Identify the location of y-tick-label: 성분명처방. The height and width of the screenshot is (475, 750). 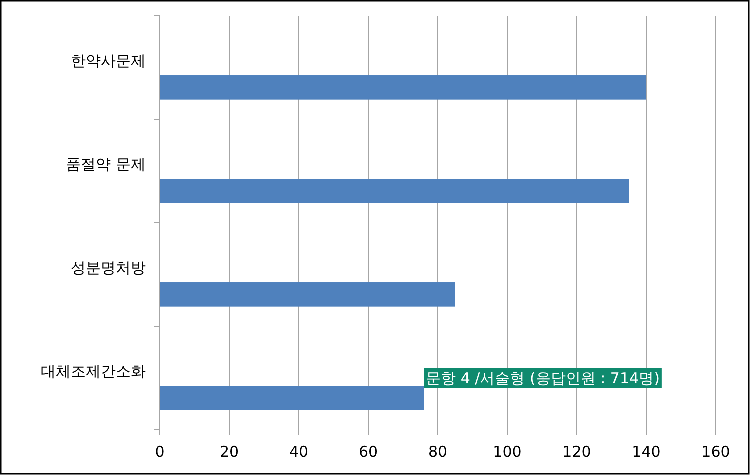
(108, 267).